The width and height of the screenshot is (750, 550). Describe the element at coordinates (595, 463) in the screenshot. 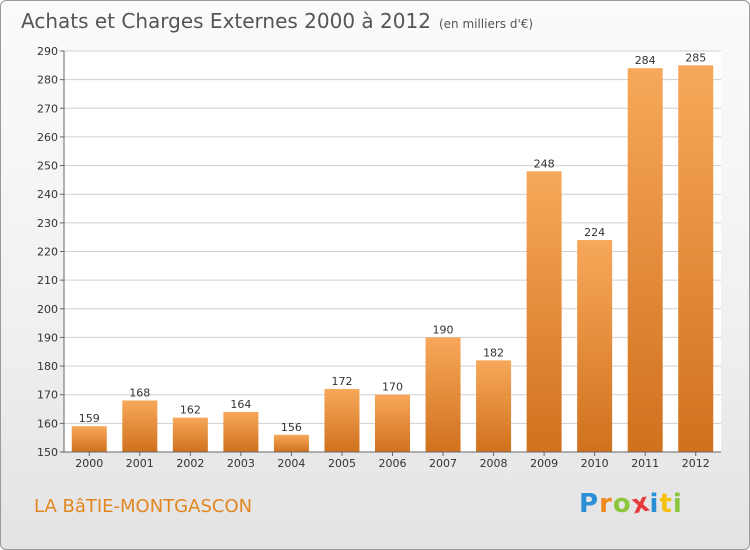

I see `x-tick-label-2010: 2010` at that location.